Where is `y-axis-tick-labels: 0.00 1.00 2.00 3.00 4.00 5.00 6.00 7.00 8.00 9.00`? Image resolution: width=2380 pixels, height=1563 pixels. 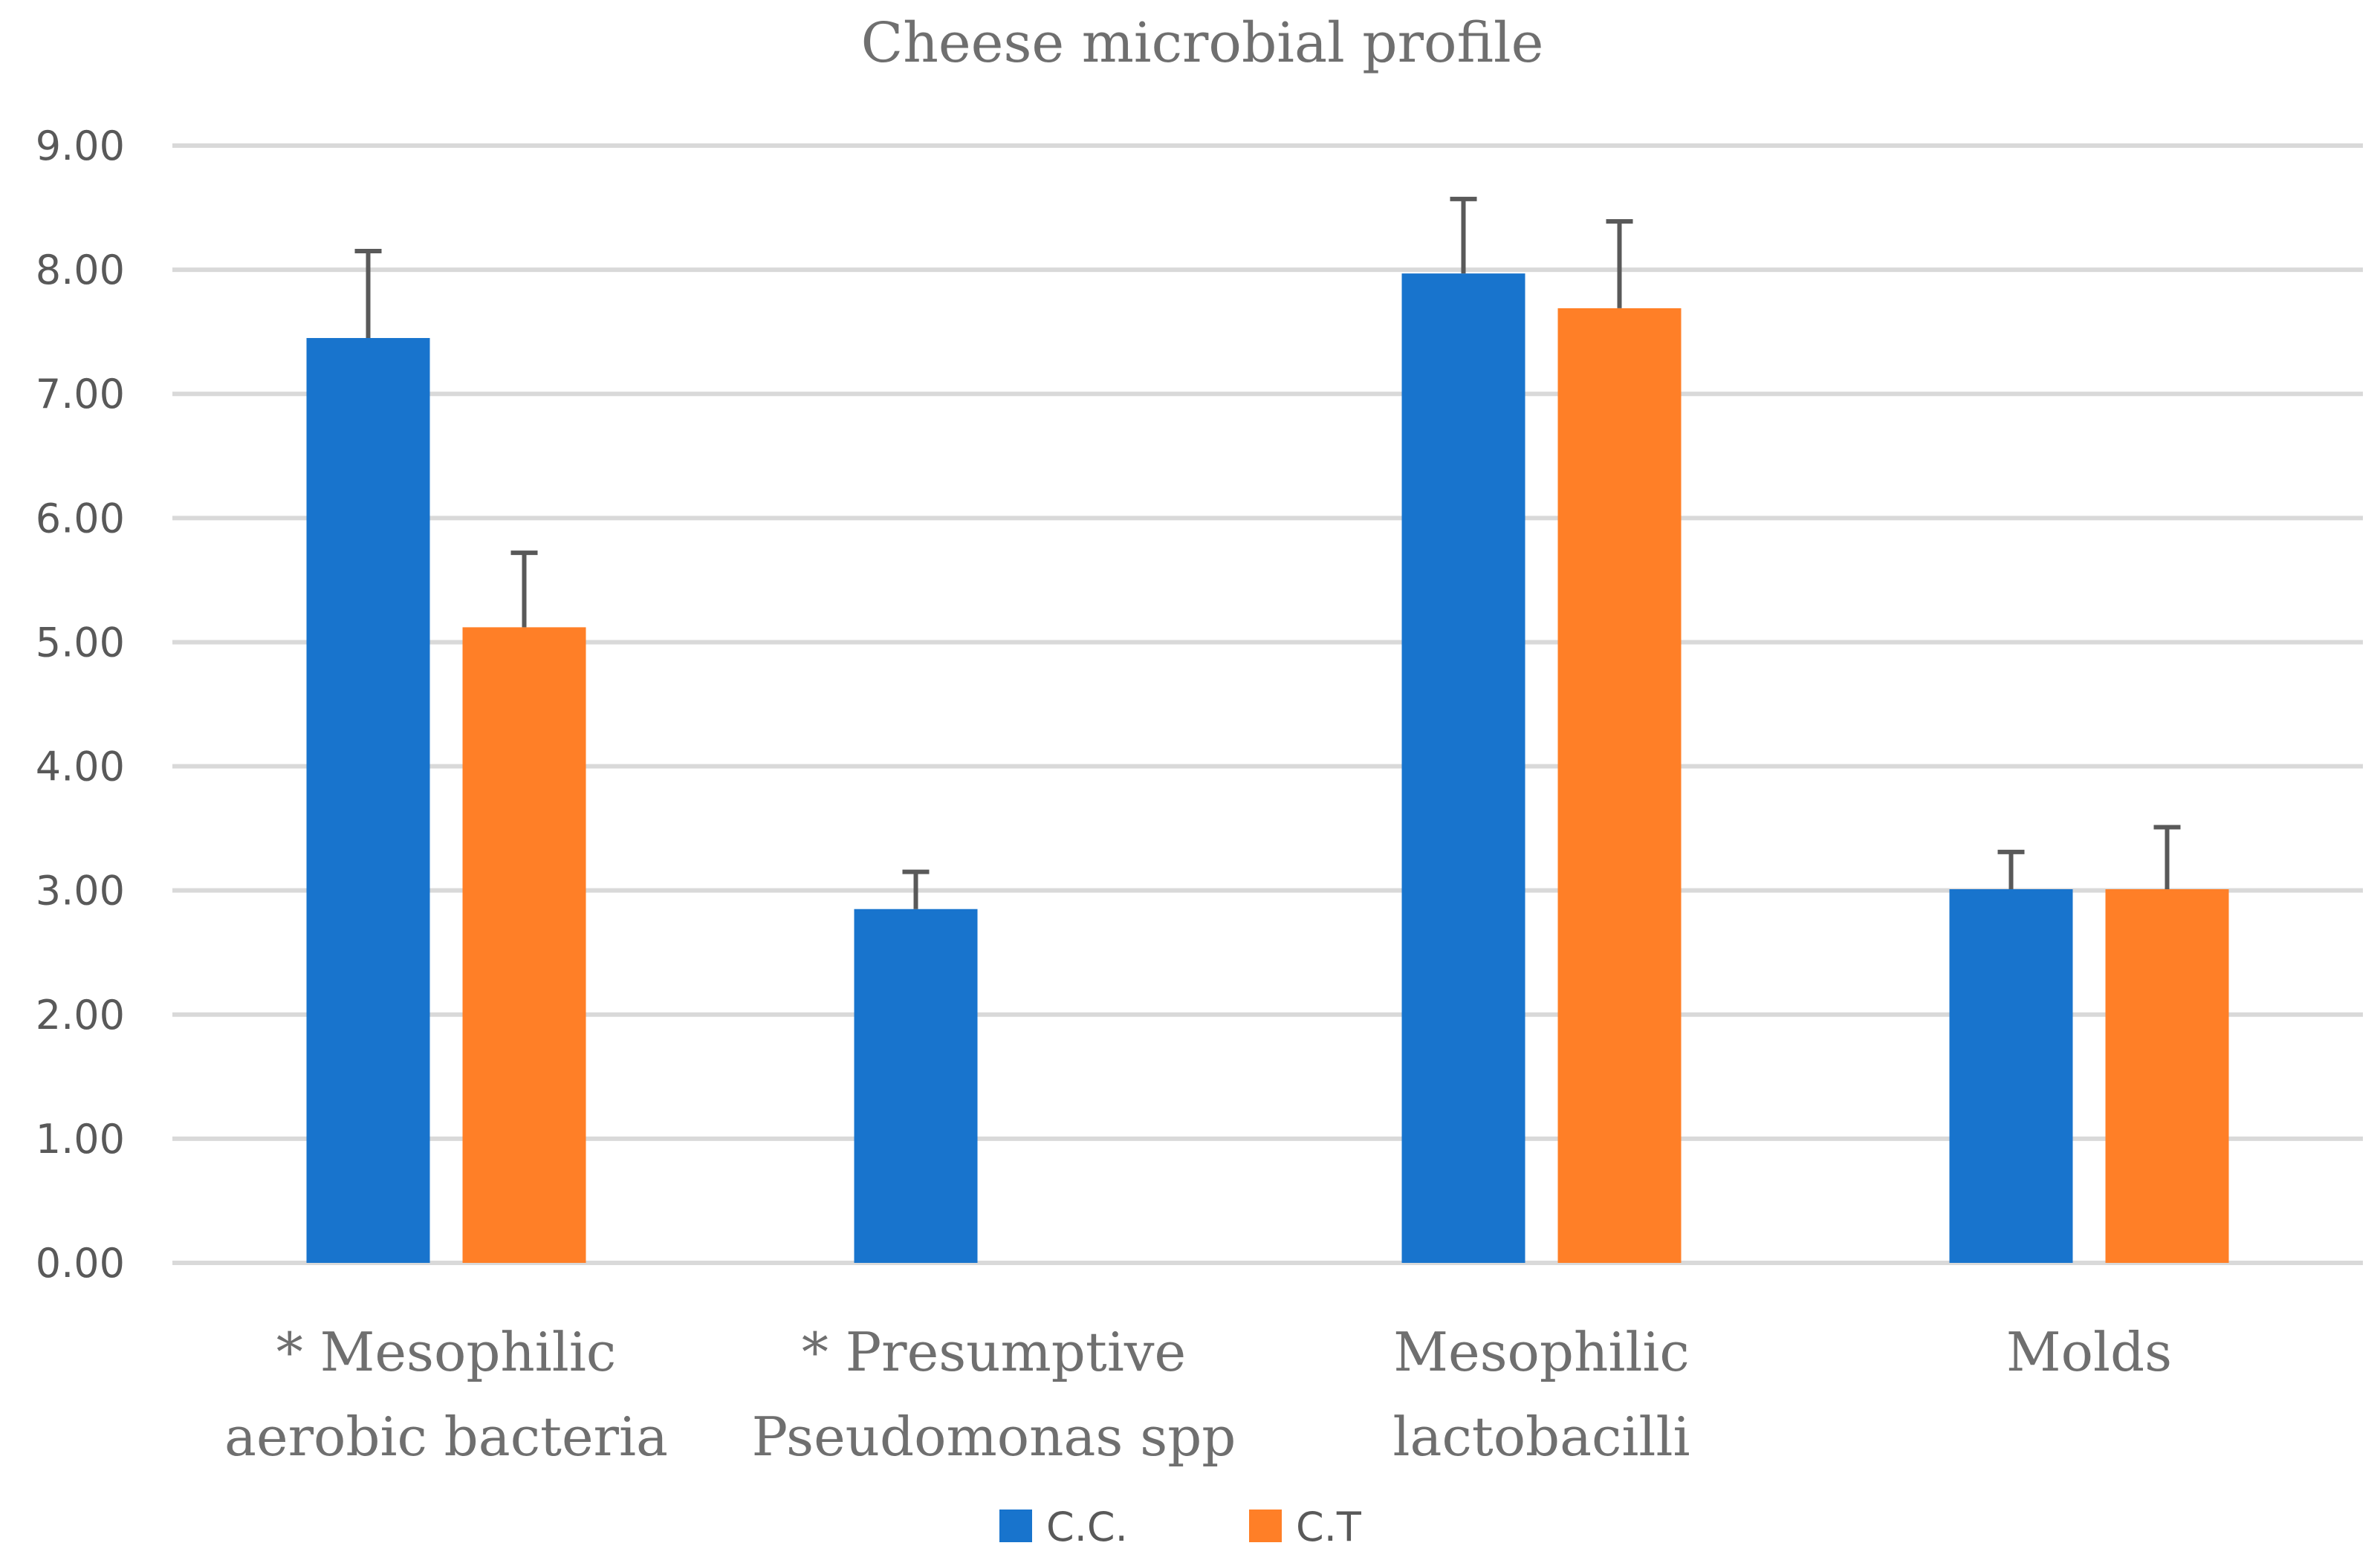 y-axis-tick-labels: 0.00 1.00 2.00 3.00 4.00 5.00 6.00 7.00 8.00 9.00 is located at coordinates (80, 705).